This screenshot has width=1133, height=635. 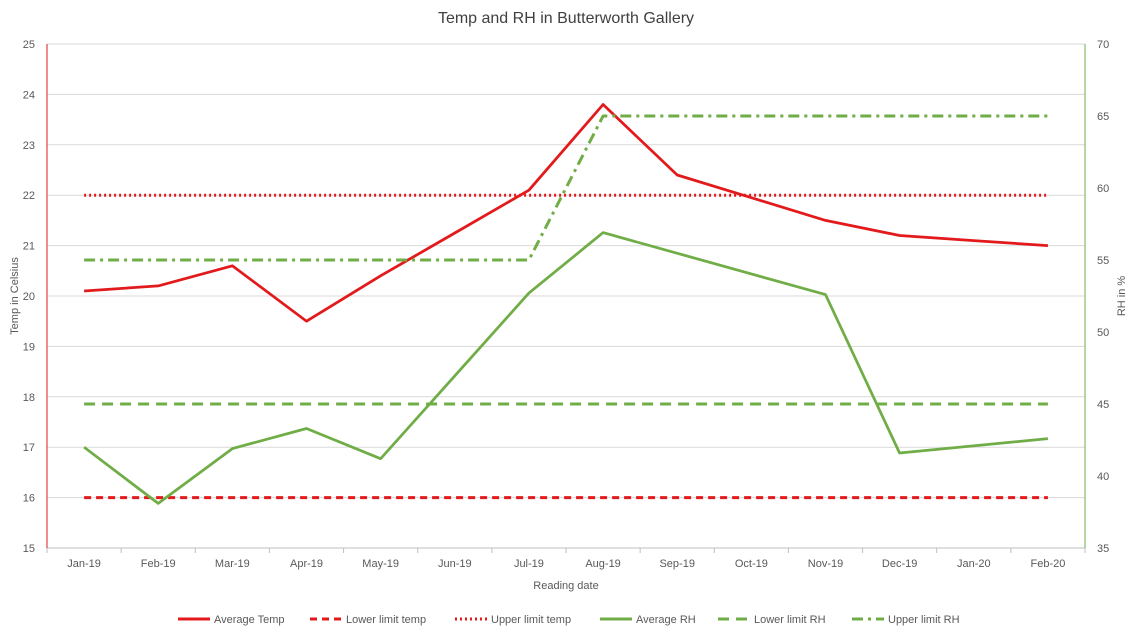 What do you see at coordinates (29, 95) in the screenshot?
I see `y-tick-label: 24` at bounding box center [29, 95].